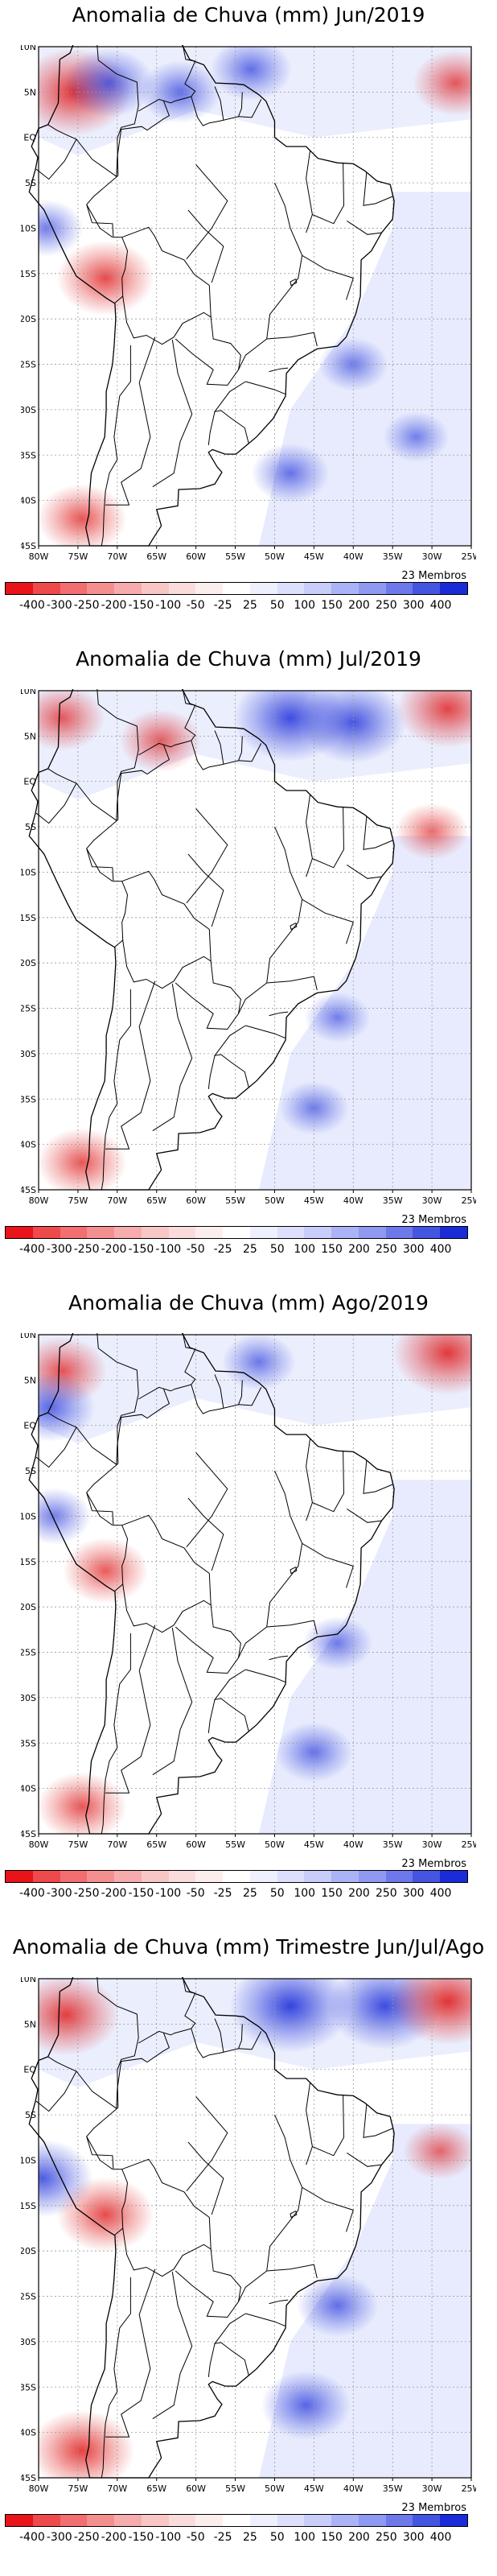 The image size is (497, 2576). I want to click on lat-tick-label: 45S, so click(28, 1834).